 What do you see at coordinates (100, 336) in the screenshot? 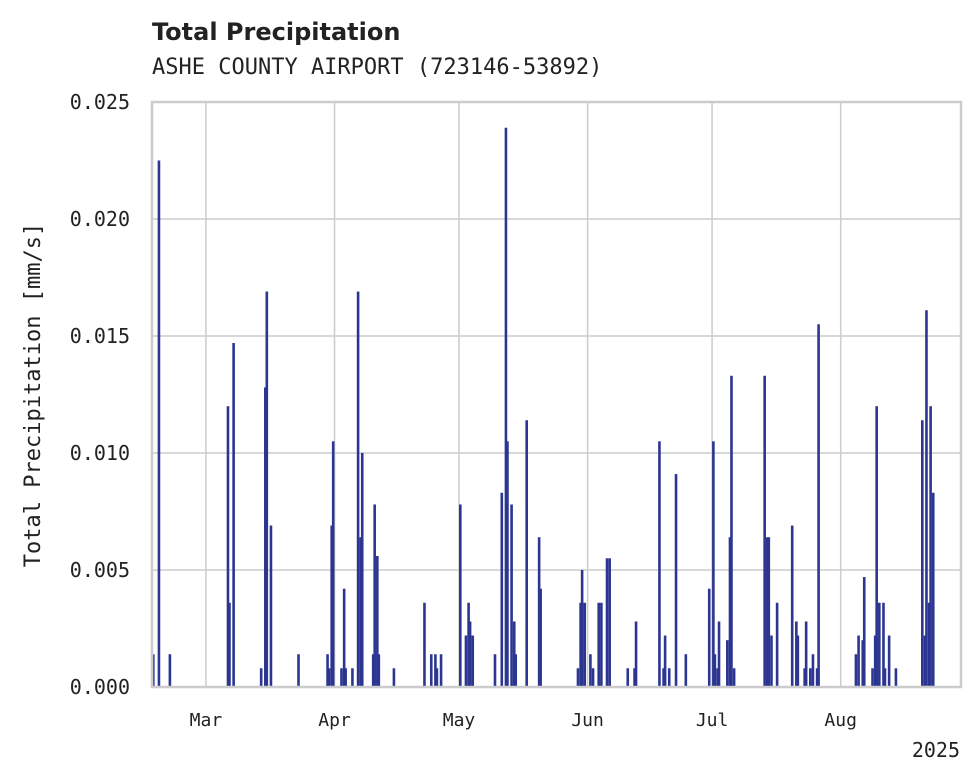
I see `y-tick-label: 0.015` at bounding box center [100, 336].